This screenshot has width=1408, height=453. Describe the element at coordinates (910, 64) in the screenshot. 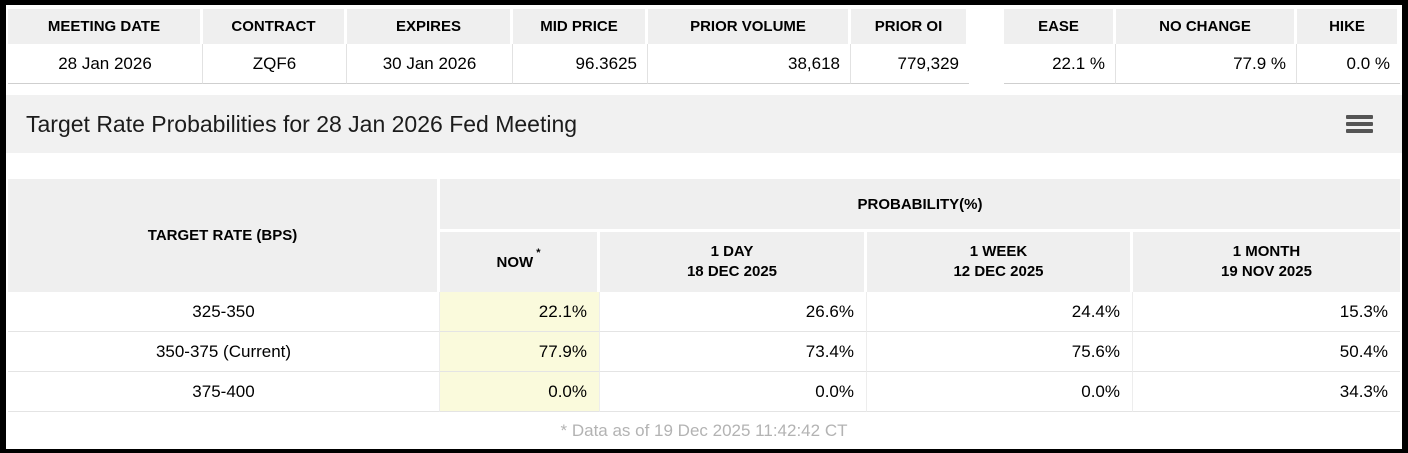

I see `prior-oi-value: 779,329` at that location.